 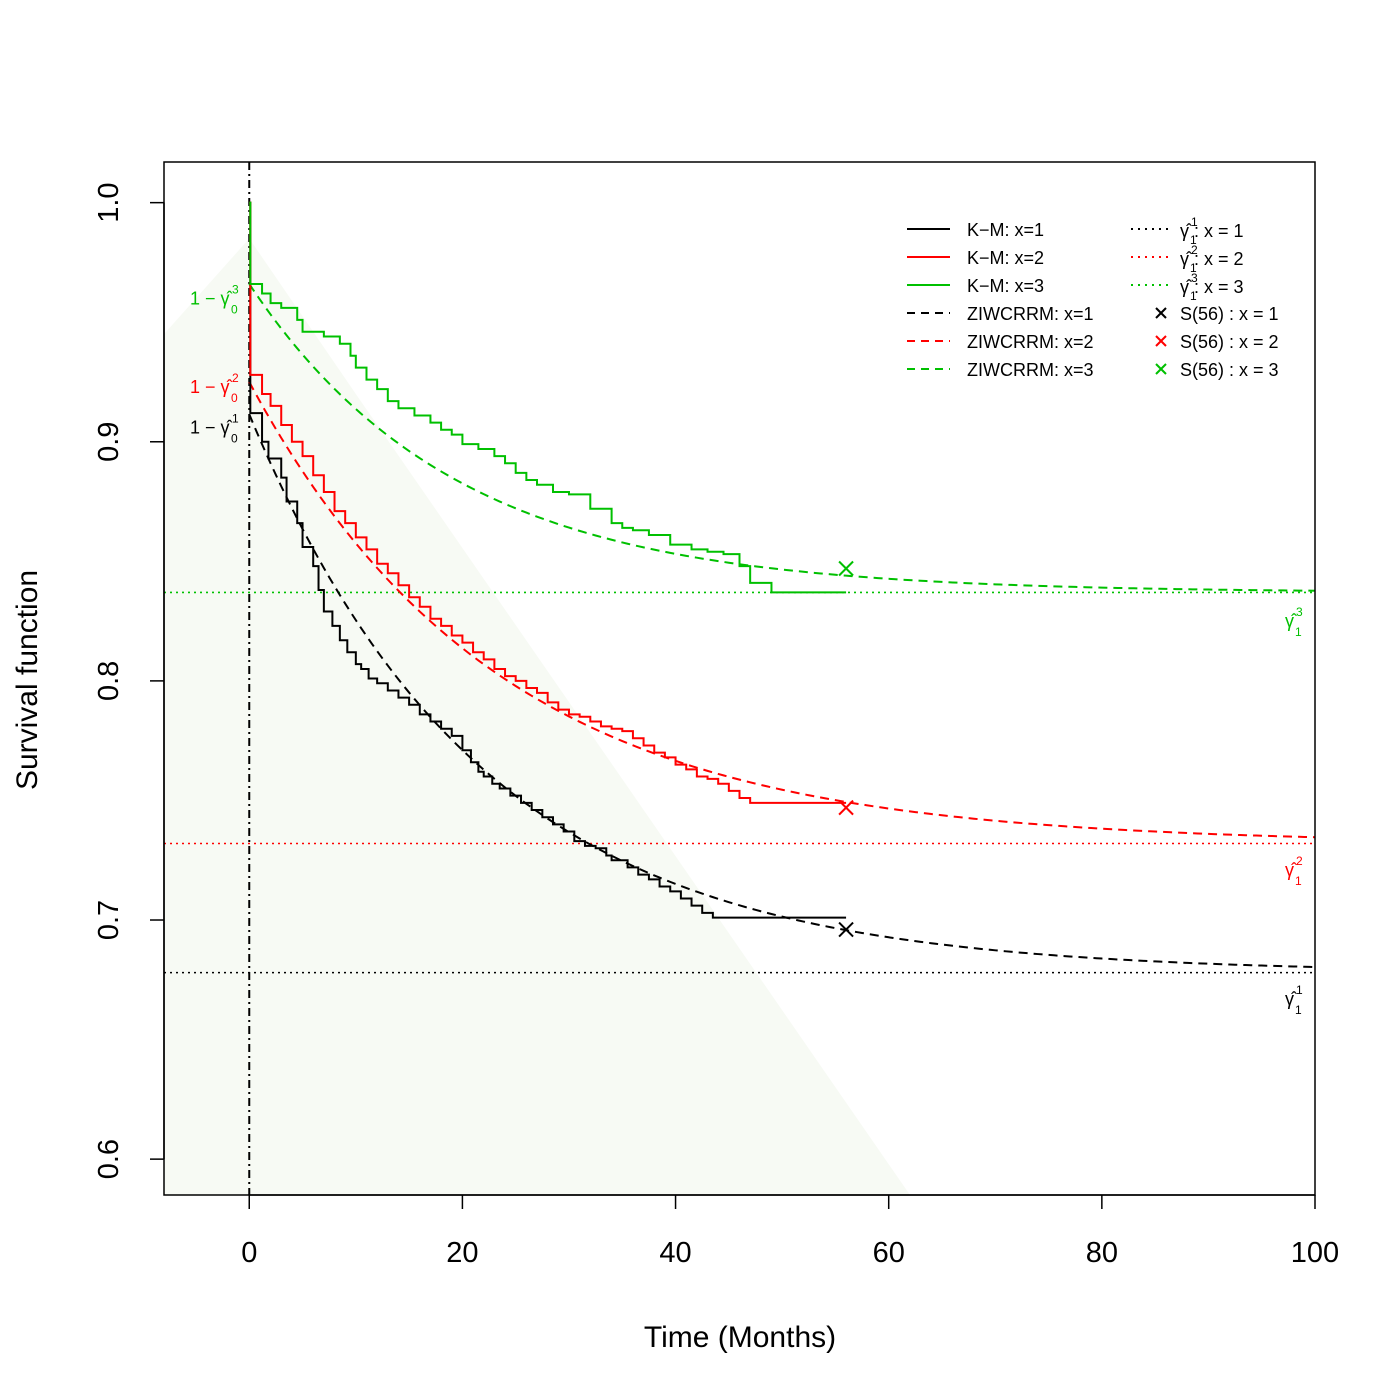 What do you see at coordinates (1212, 259) in the screenshot?
I see `legend-label: γ̂ : x = 2` at bounding box center [1212, 259].